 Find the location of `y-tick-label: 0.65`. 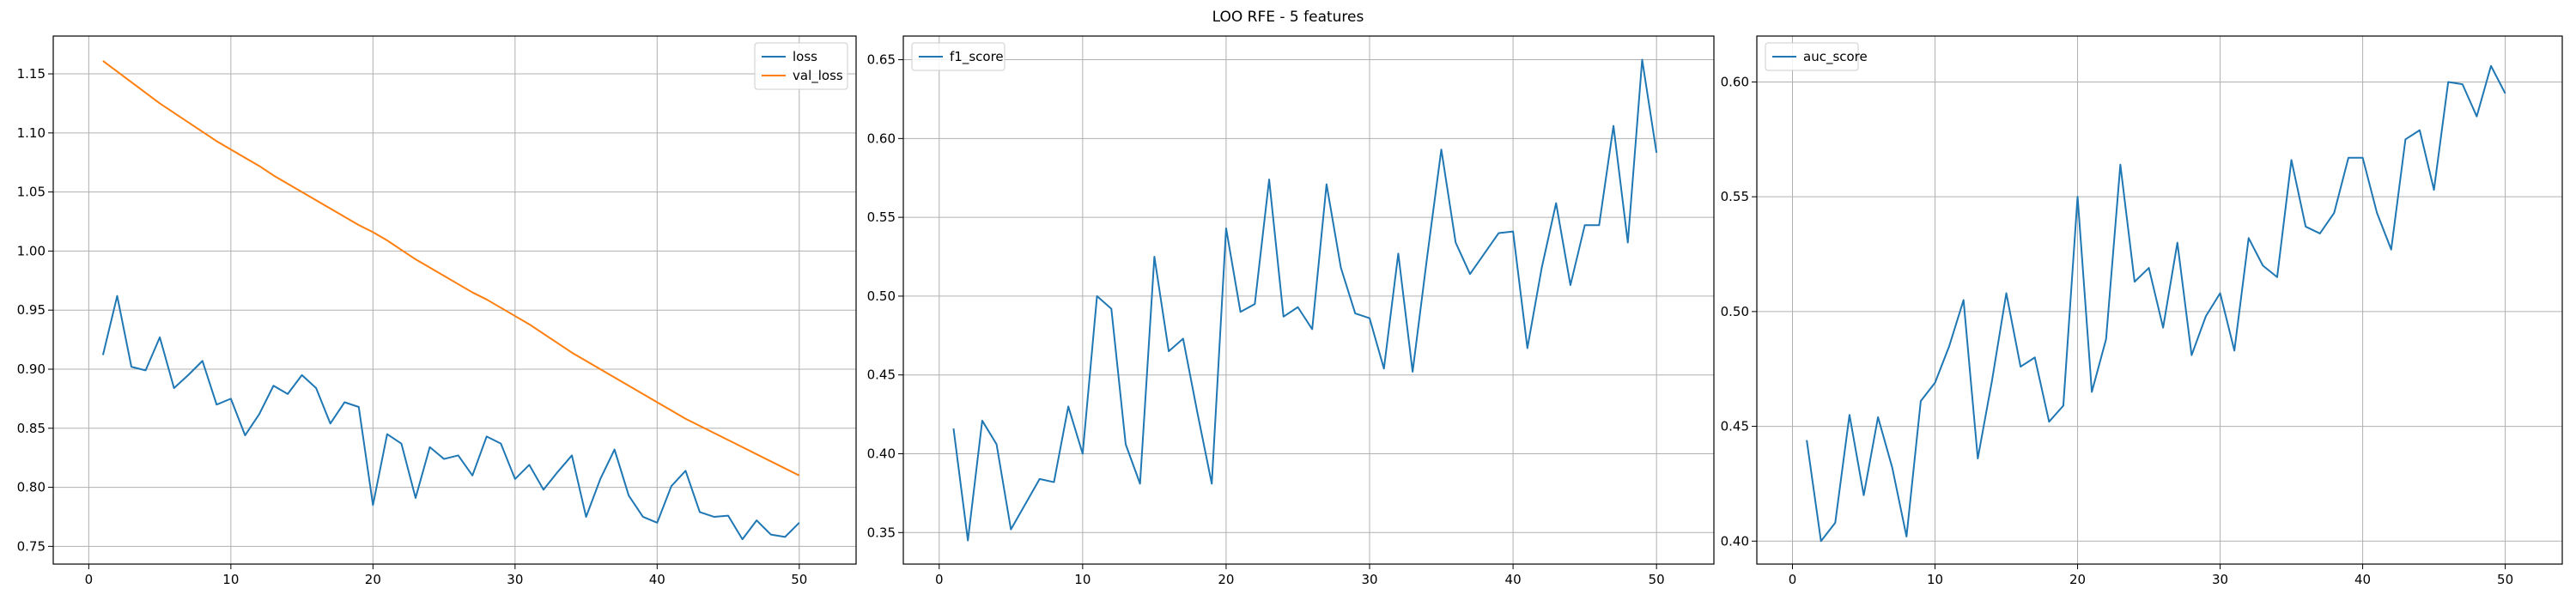

y-tick-label: 0.65 is located at coordinates (881, 60).